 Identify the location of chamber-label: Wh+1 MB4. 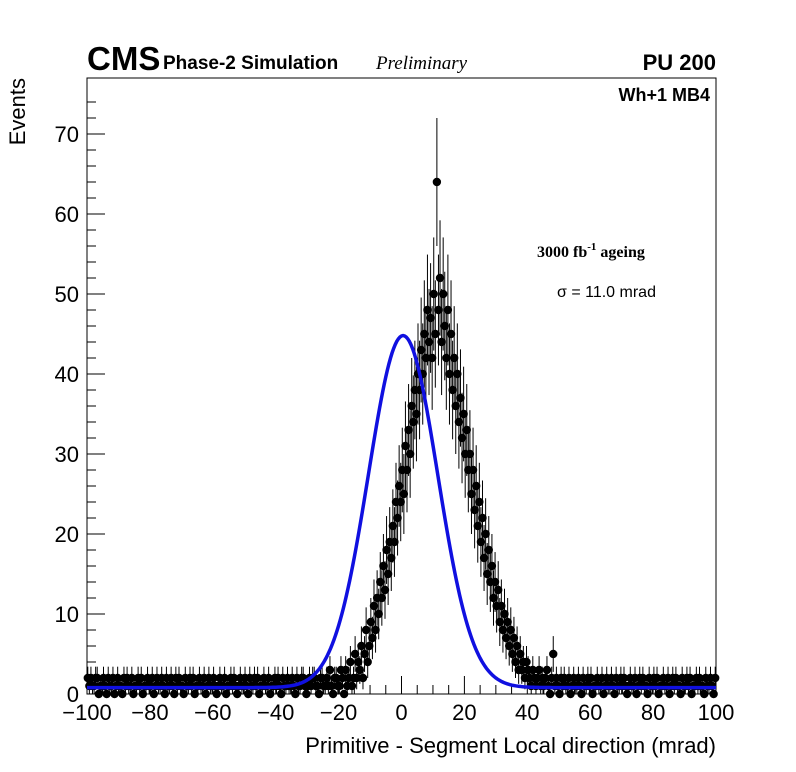
(664, 95).